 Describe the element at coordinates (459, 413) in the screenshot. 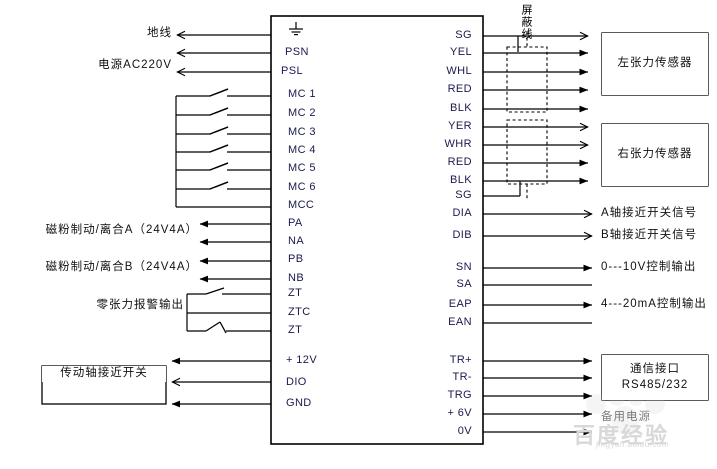

I see `terminal-6v: + 6V` at that location.